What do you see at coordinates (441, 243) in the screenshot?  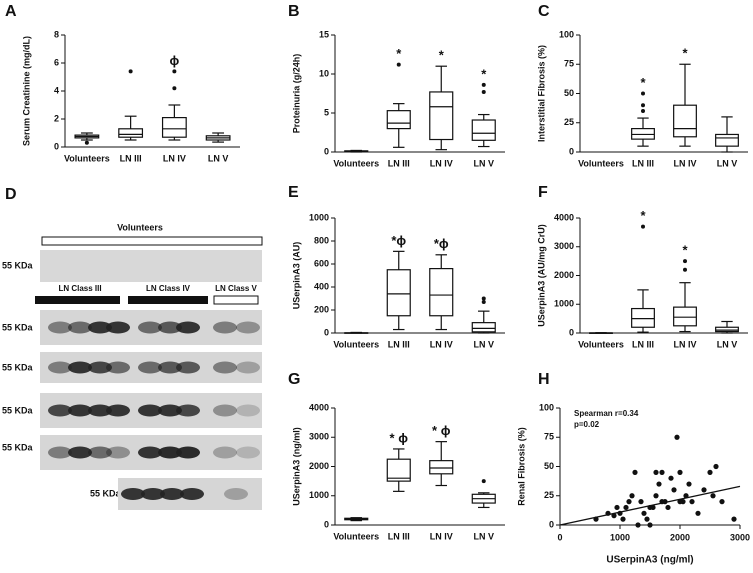 I see `annotation: *ϕ` at bounding box center [441, 243].